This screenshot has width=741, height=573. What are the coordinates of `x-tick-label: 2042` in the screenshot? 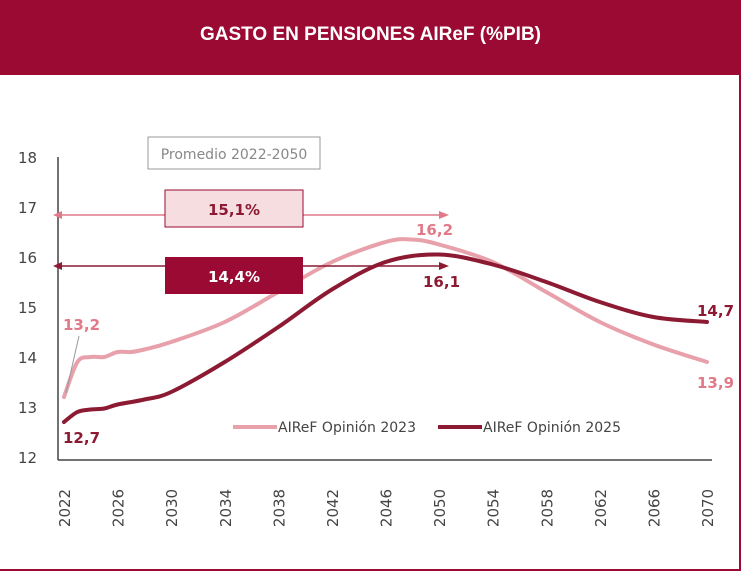 It's located at (333, 508).